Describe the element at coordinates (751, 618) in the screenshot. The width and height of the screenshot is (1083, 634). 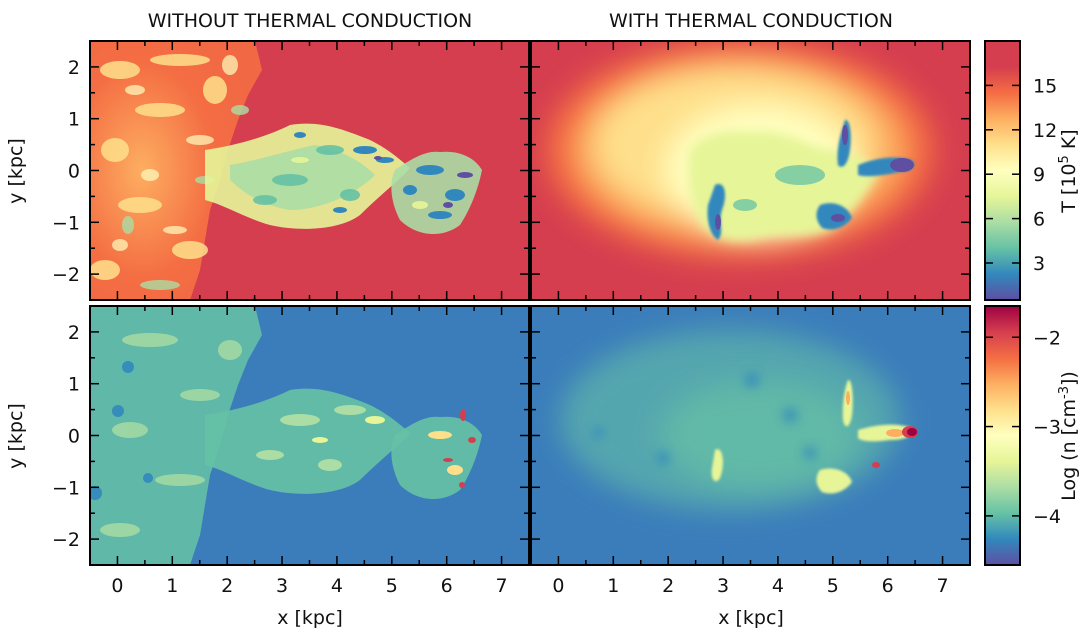
I see `x-axis-label-right: x [kpc]` at that location.